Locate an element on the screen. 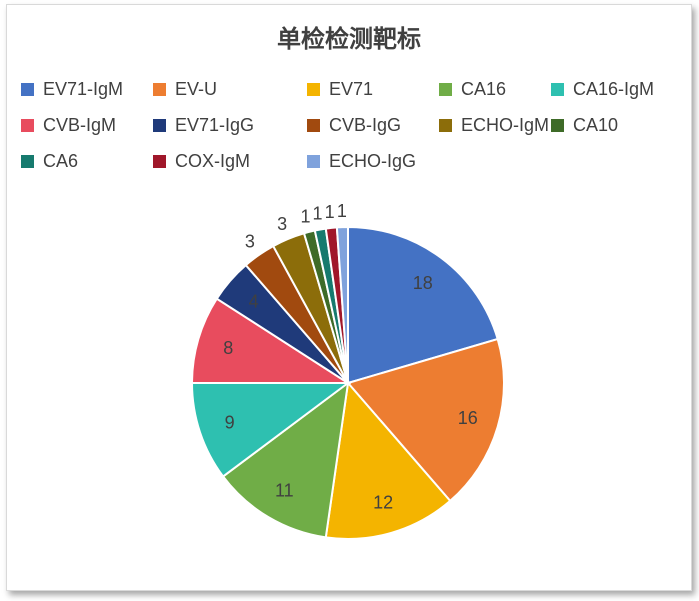 The height and width of the screenshot is (601, 699). legend-item-ca10: CA10 is located at coordinates (584, 125).